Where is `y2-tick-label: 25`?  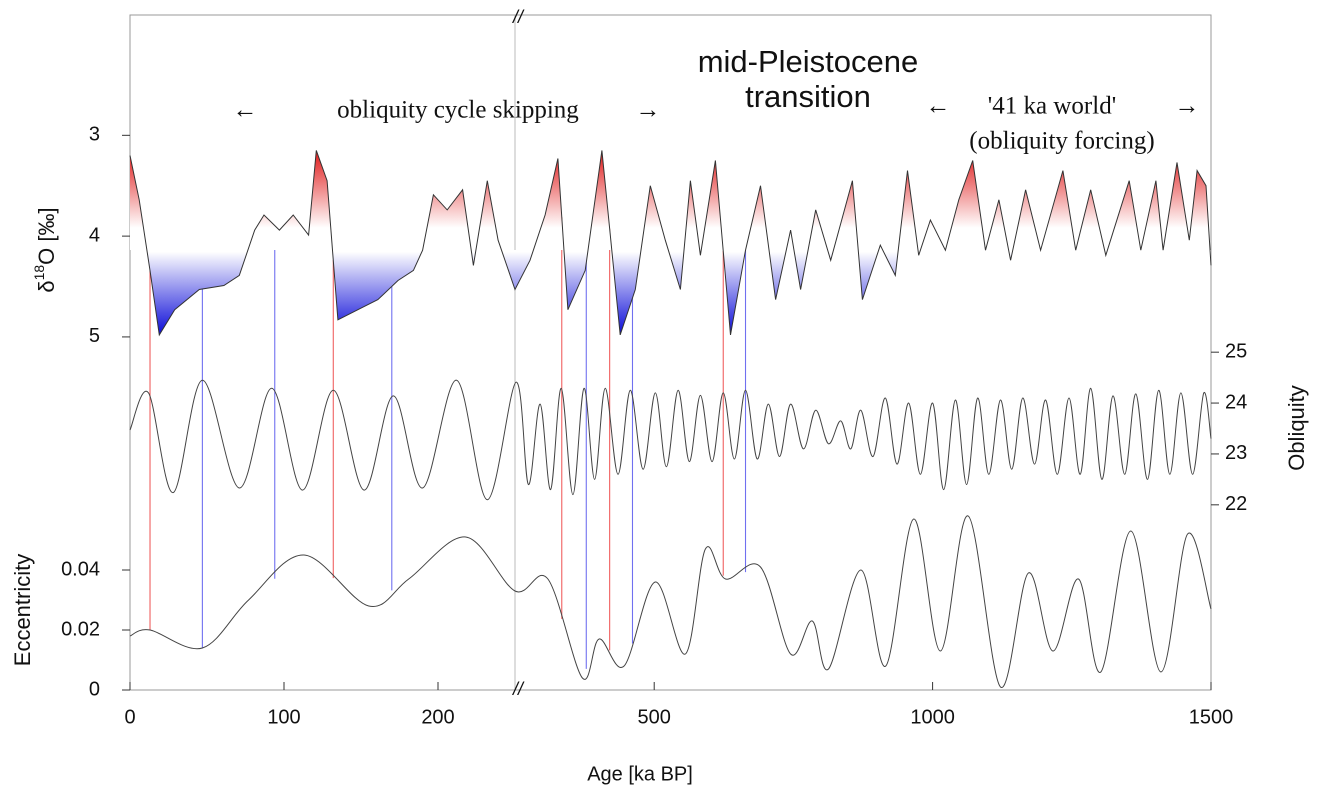 y2-tick-label: 25 is located at coordinates (1236, 351).